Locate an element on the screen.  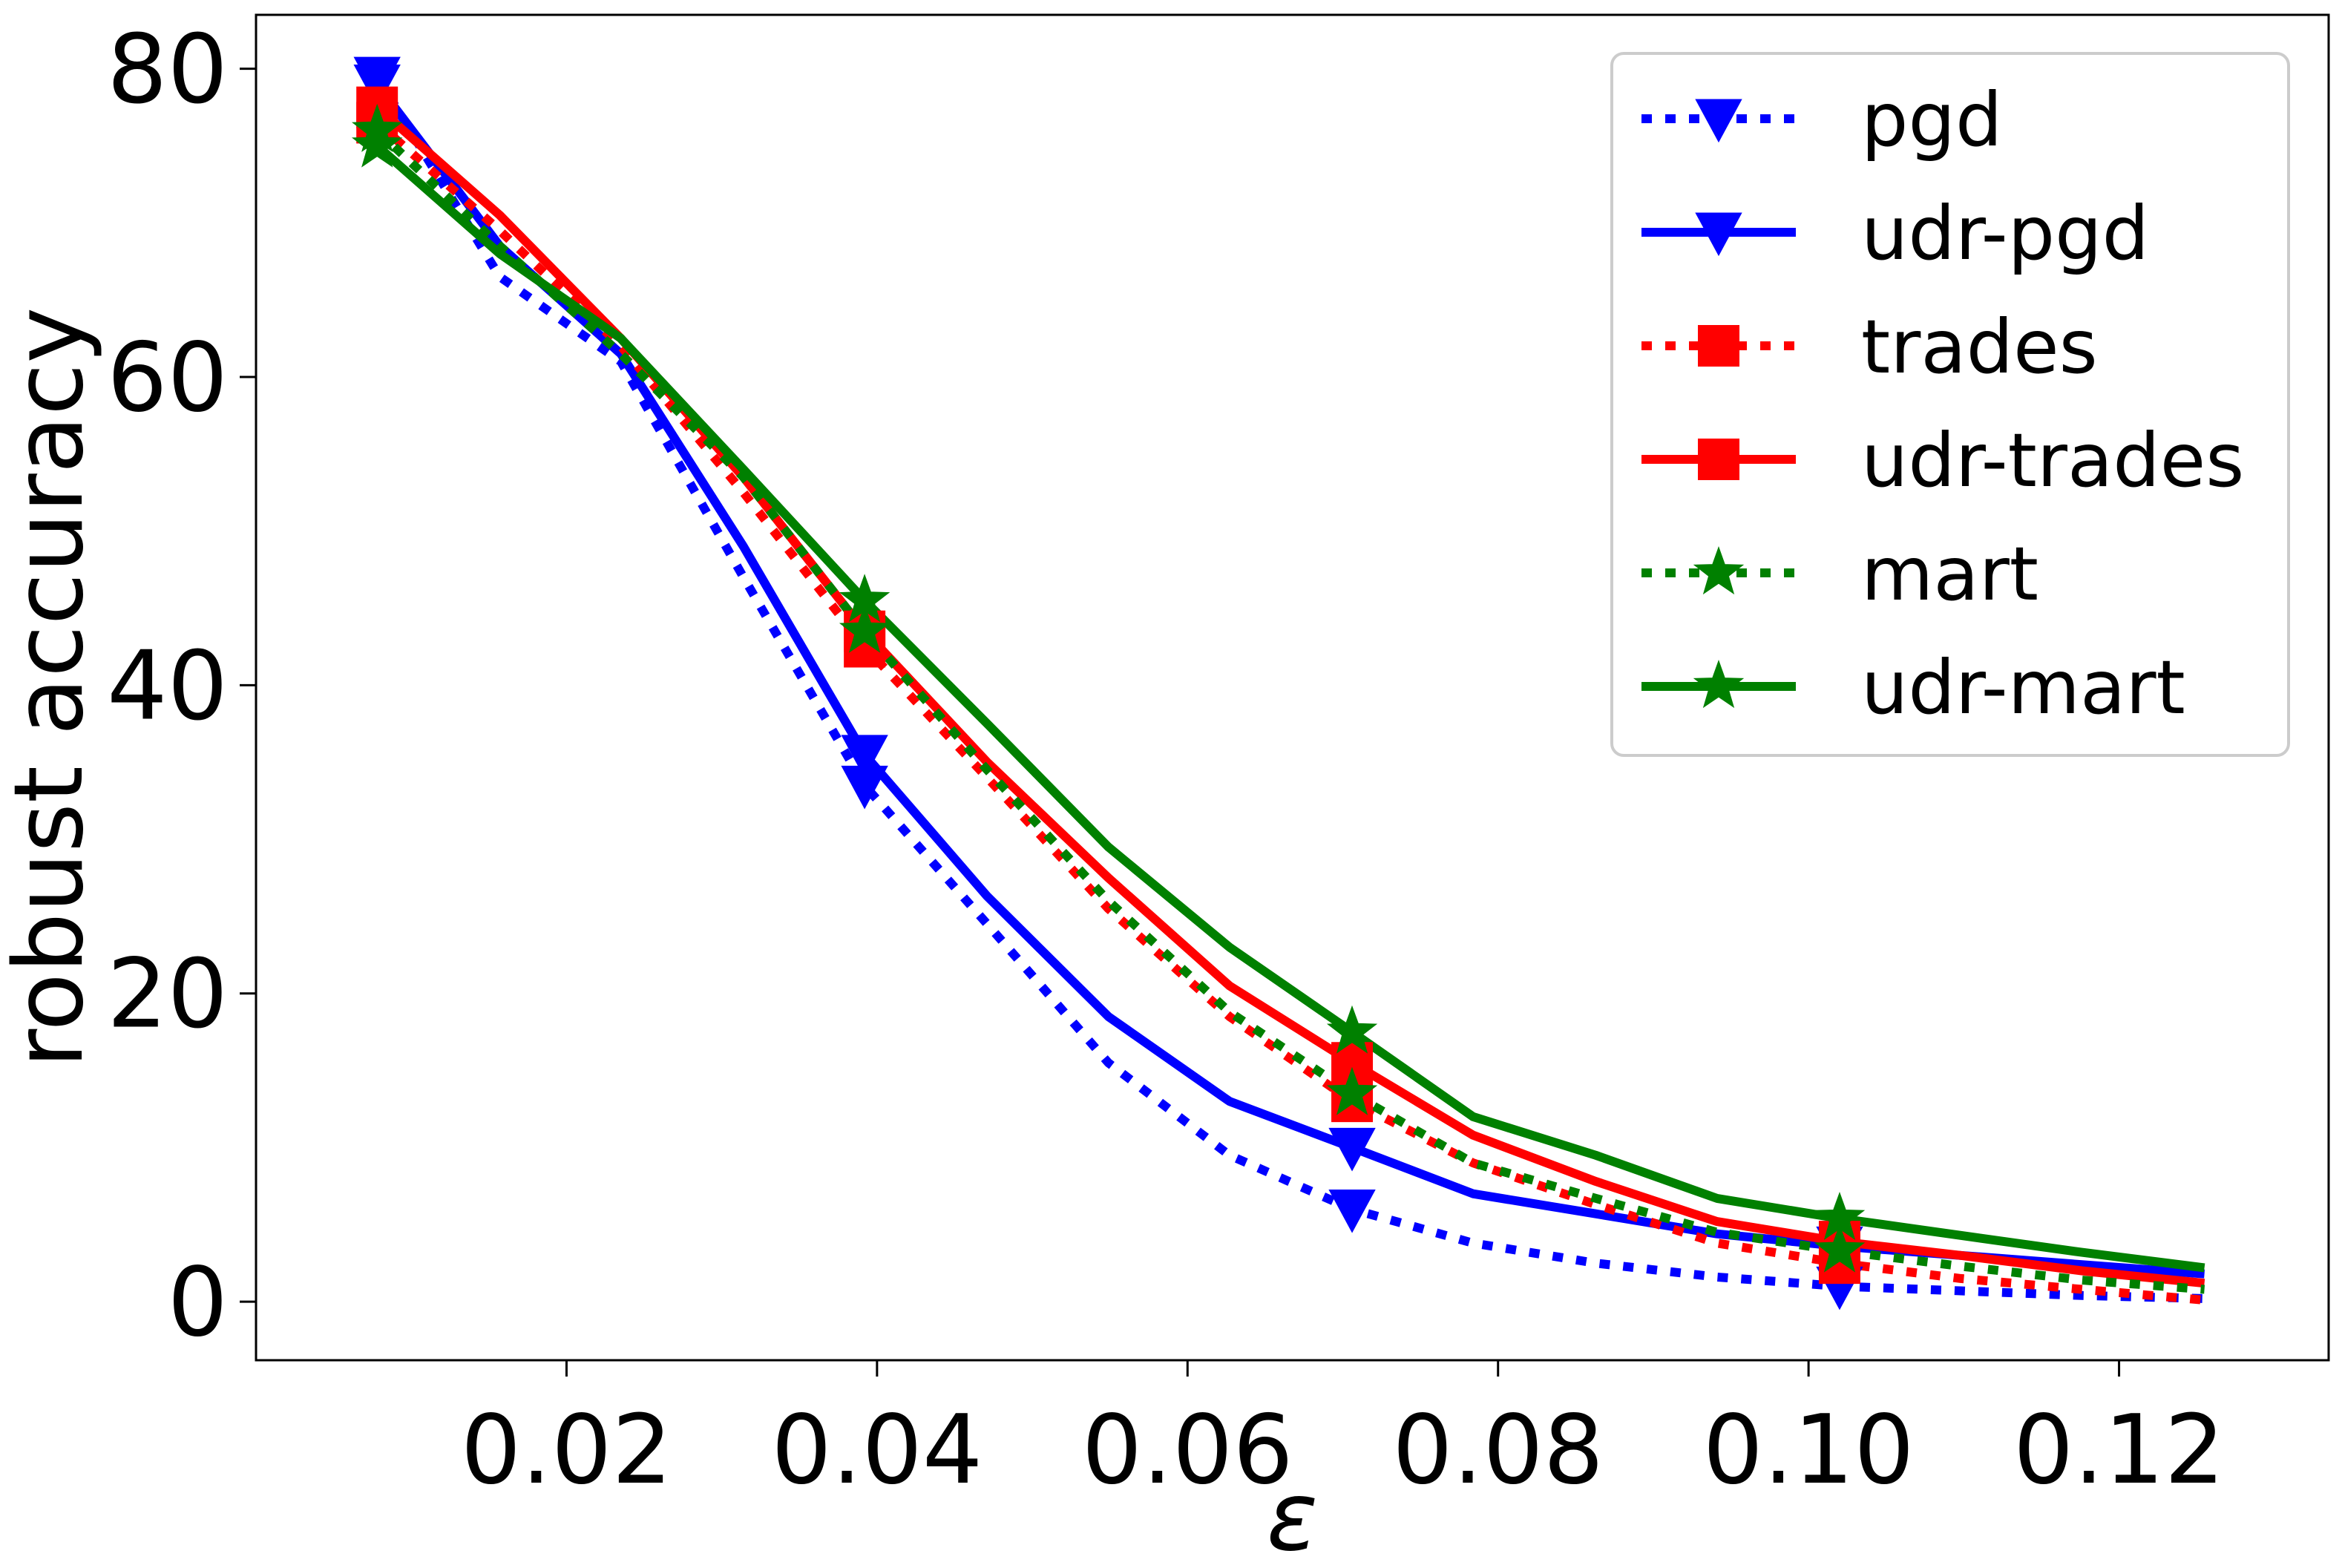
x-tick-label: 0.02 is located at coordinates (566, 1450).